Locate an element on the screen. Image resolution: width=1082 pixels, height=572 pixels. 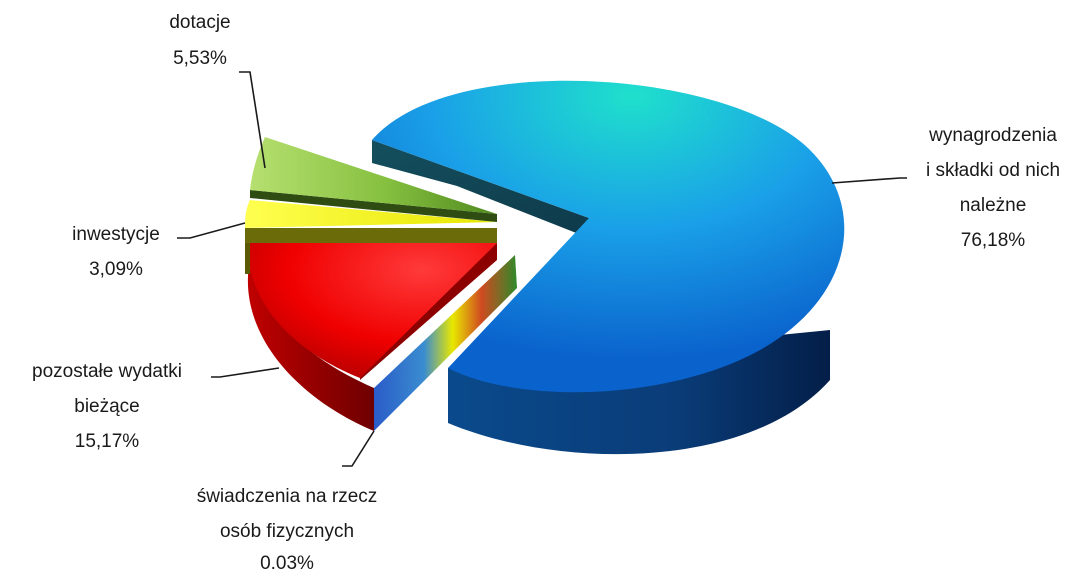
slice-dotacje-top is located at coordinates (373, 175).